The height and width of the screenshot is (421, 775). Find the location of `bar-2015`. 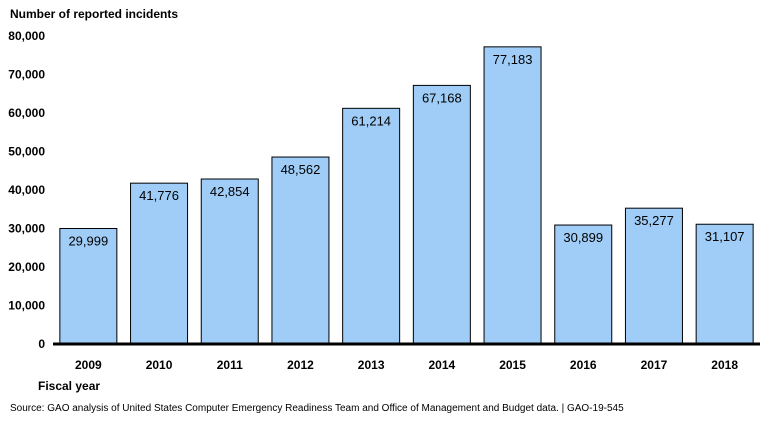

bar-2015 is located at coordinates (512, 195).